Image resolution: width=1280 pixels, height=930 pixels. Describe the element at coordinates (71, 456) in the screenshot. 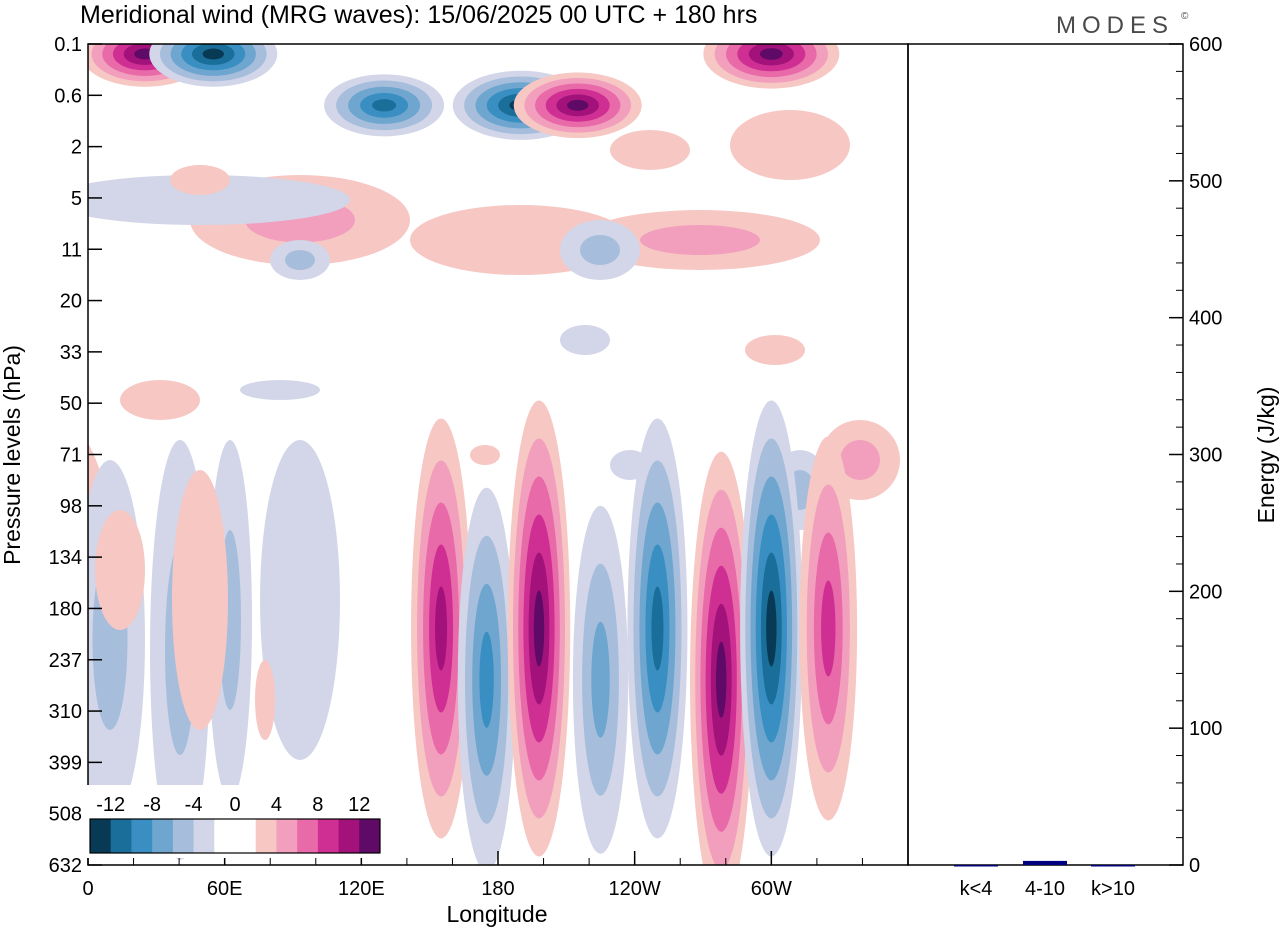

I see `pressure-tick-label: 71` at that location.